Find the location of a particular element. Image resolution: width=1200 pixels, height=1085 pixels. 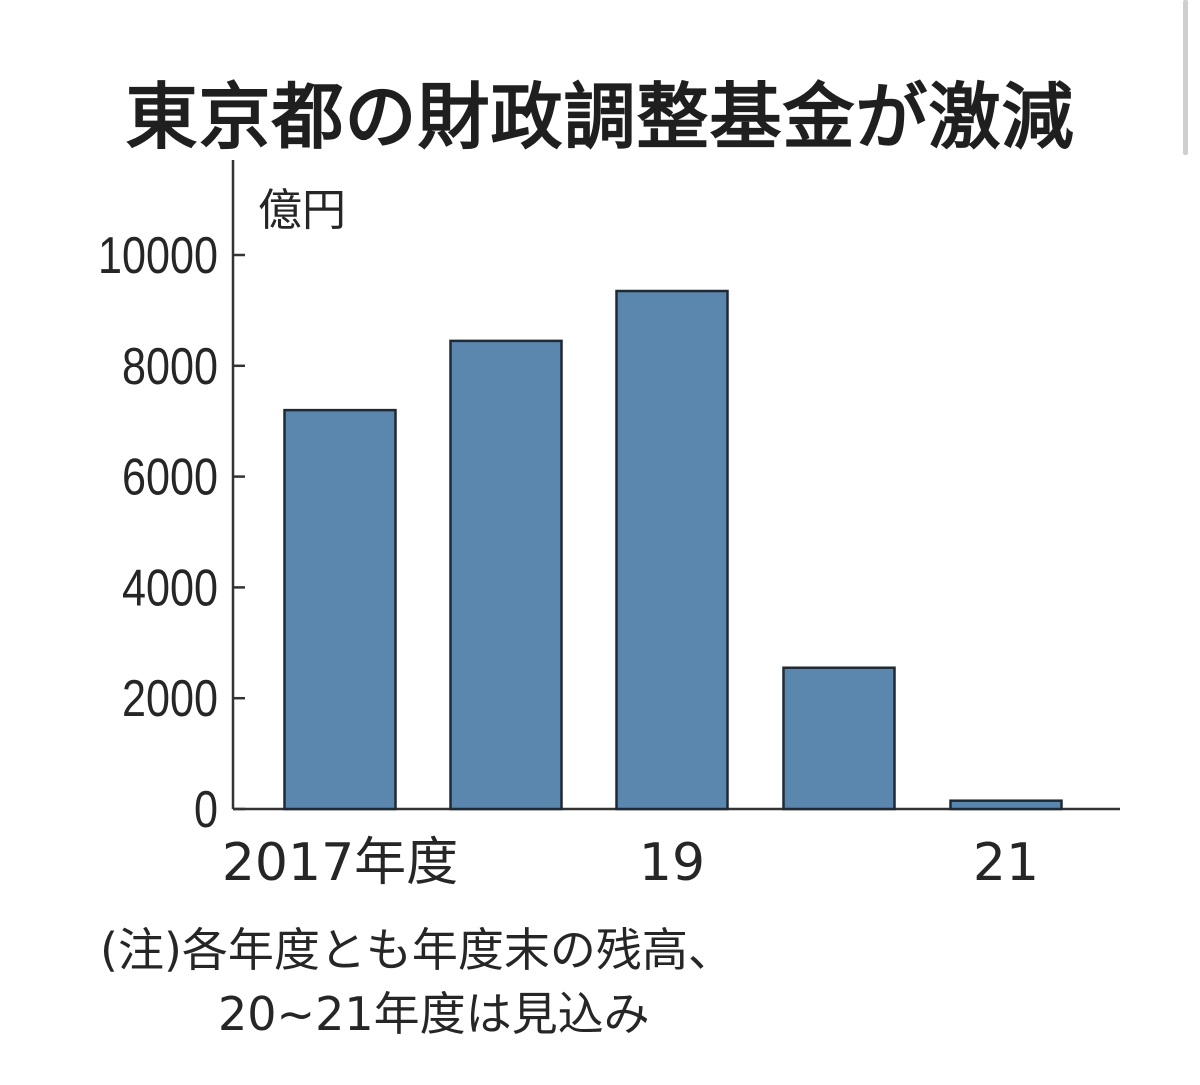

y-tick-label: 8000 is located at coordinates (170, 367).